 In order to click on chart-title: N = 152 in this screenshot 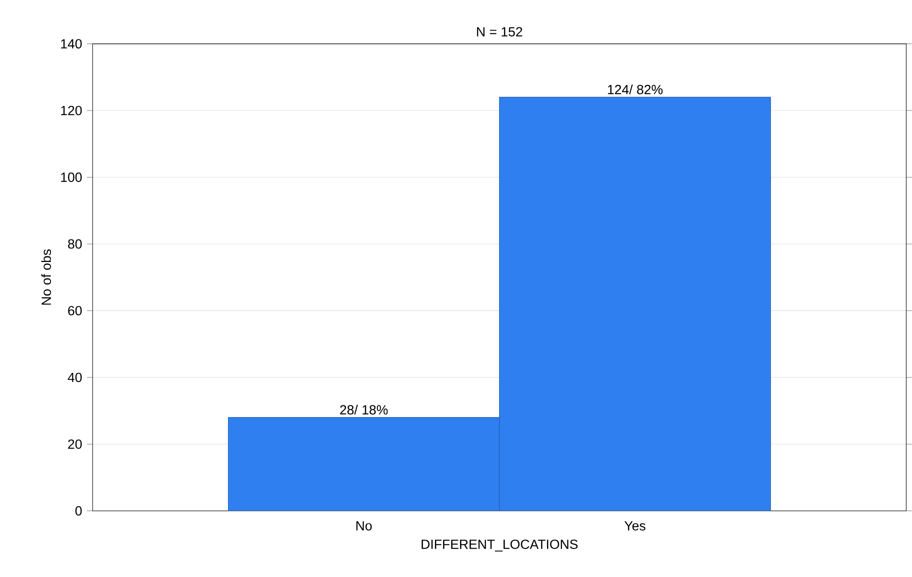, I will do `click(499, 32)`.